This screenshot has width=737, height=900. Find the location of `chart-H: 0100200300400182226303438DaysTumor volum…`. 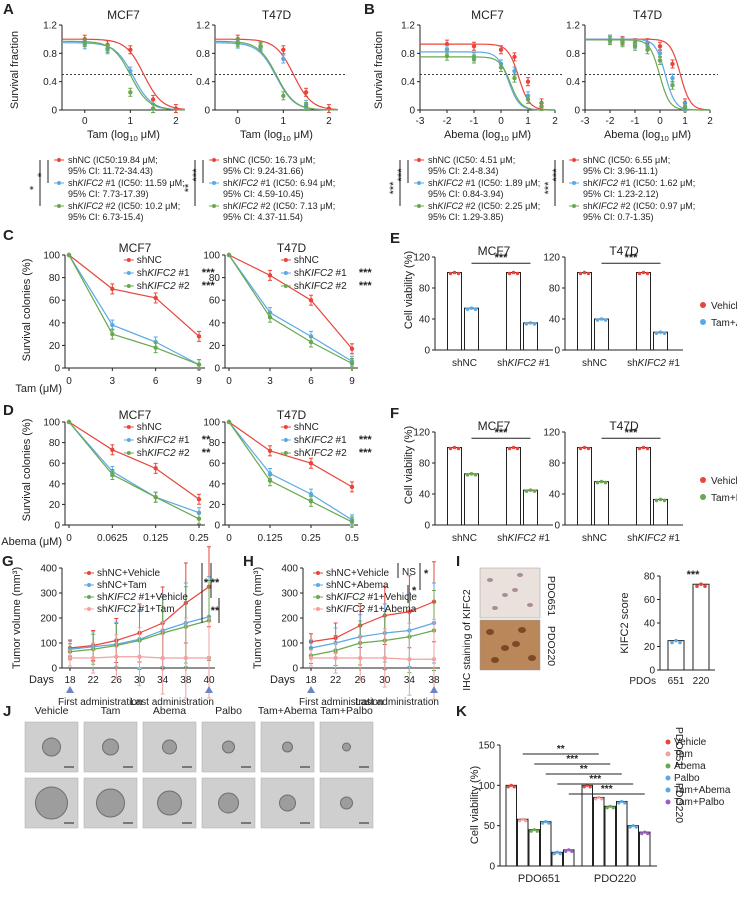

chart-H: 0100200300400182226303438DaysTumor volum… is located at coordinates (346, 634).